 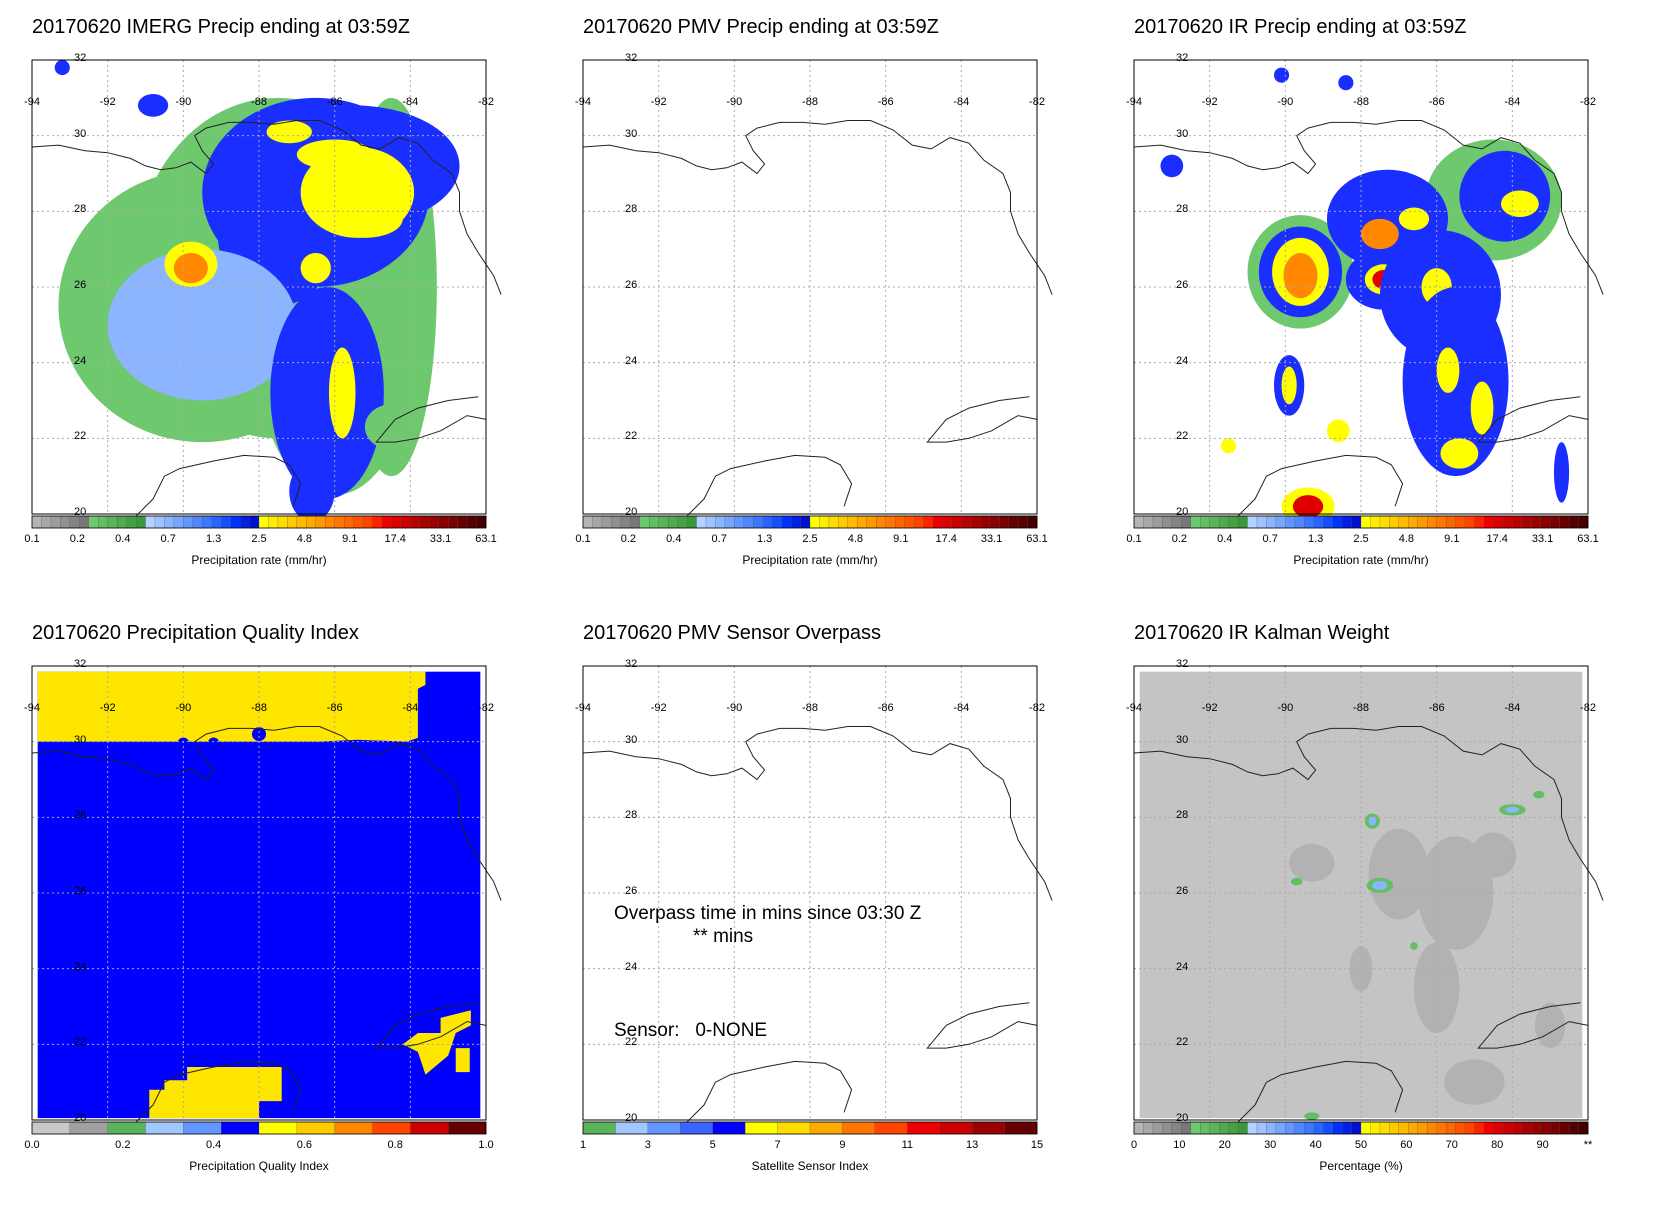 What do you see at coordinates (691, 1030) in the screenshot?
I see `sensor-text: Sensor: 0-NONE` at bounding box center [691, 1030].